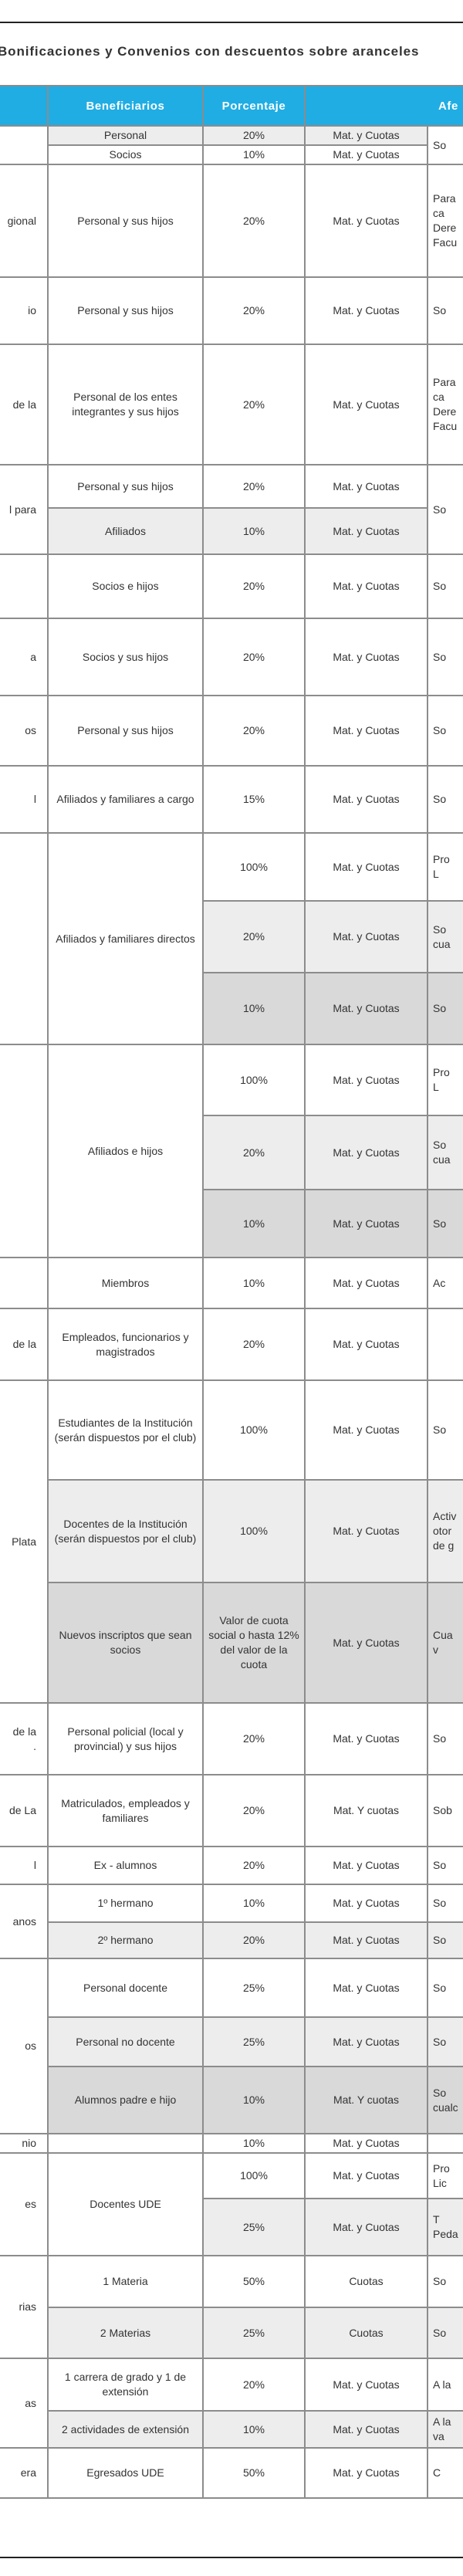 The width and height of the screenshot is (463, 2576). What do you see at coordinates (125, 1988) in the screenshot?
I see `beneficiary-cell: Personal docente` at bounding box center [125, 1988].